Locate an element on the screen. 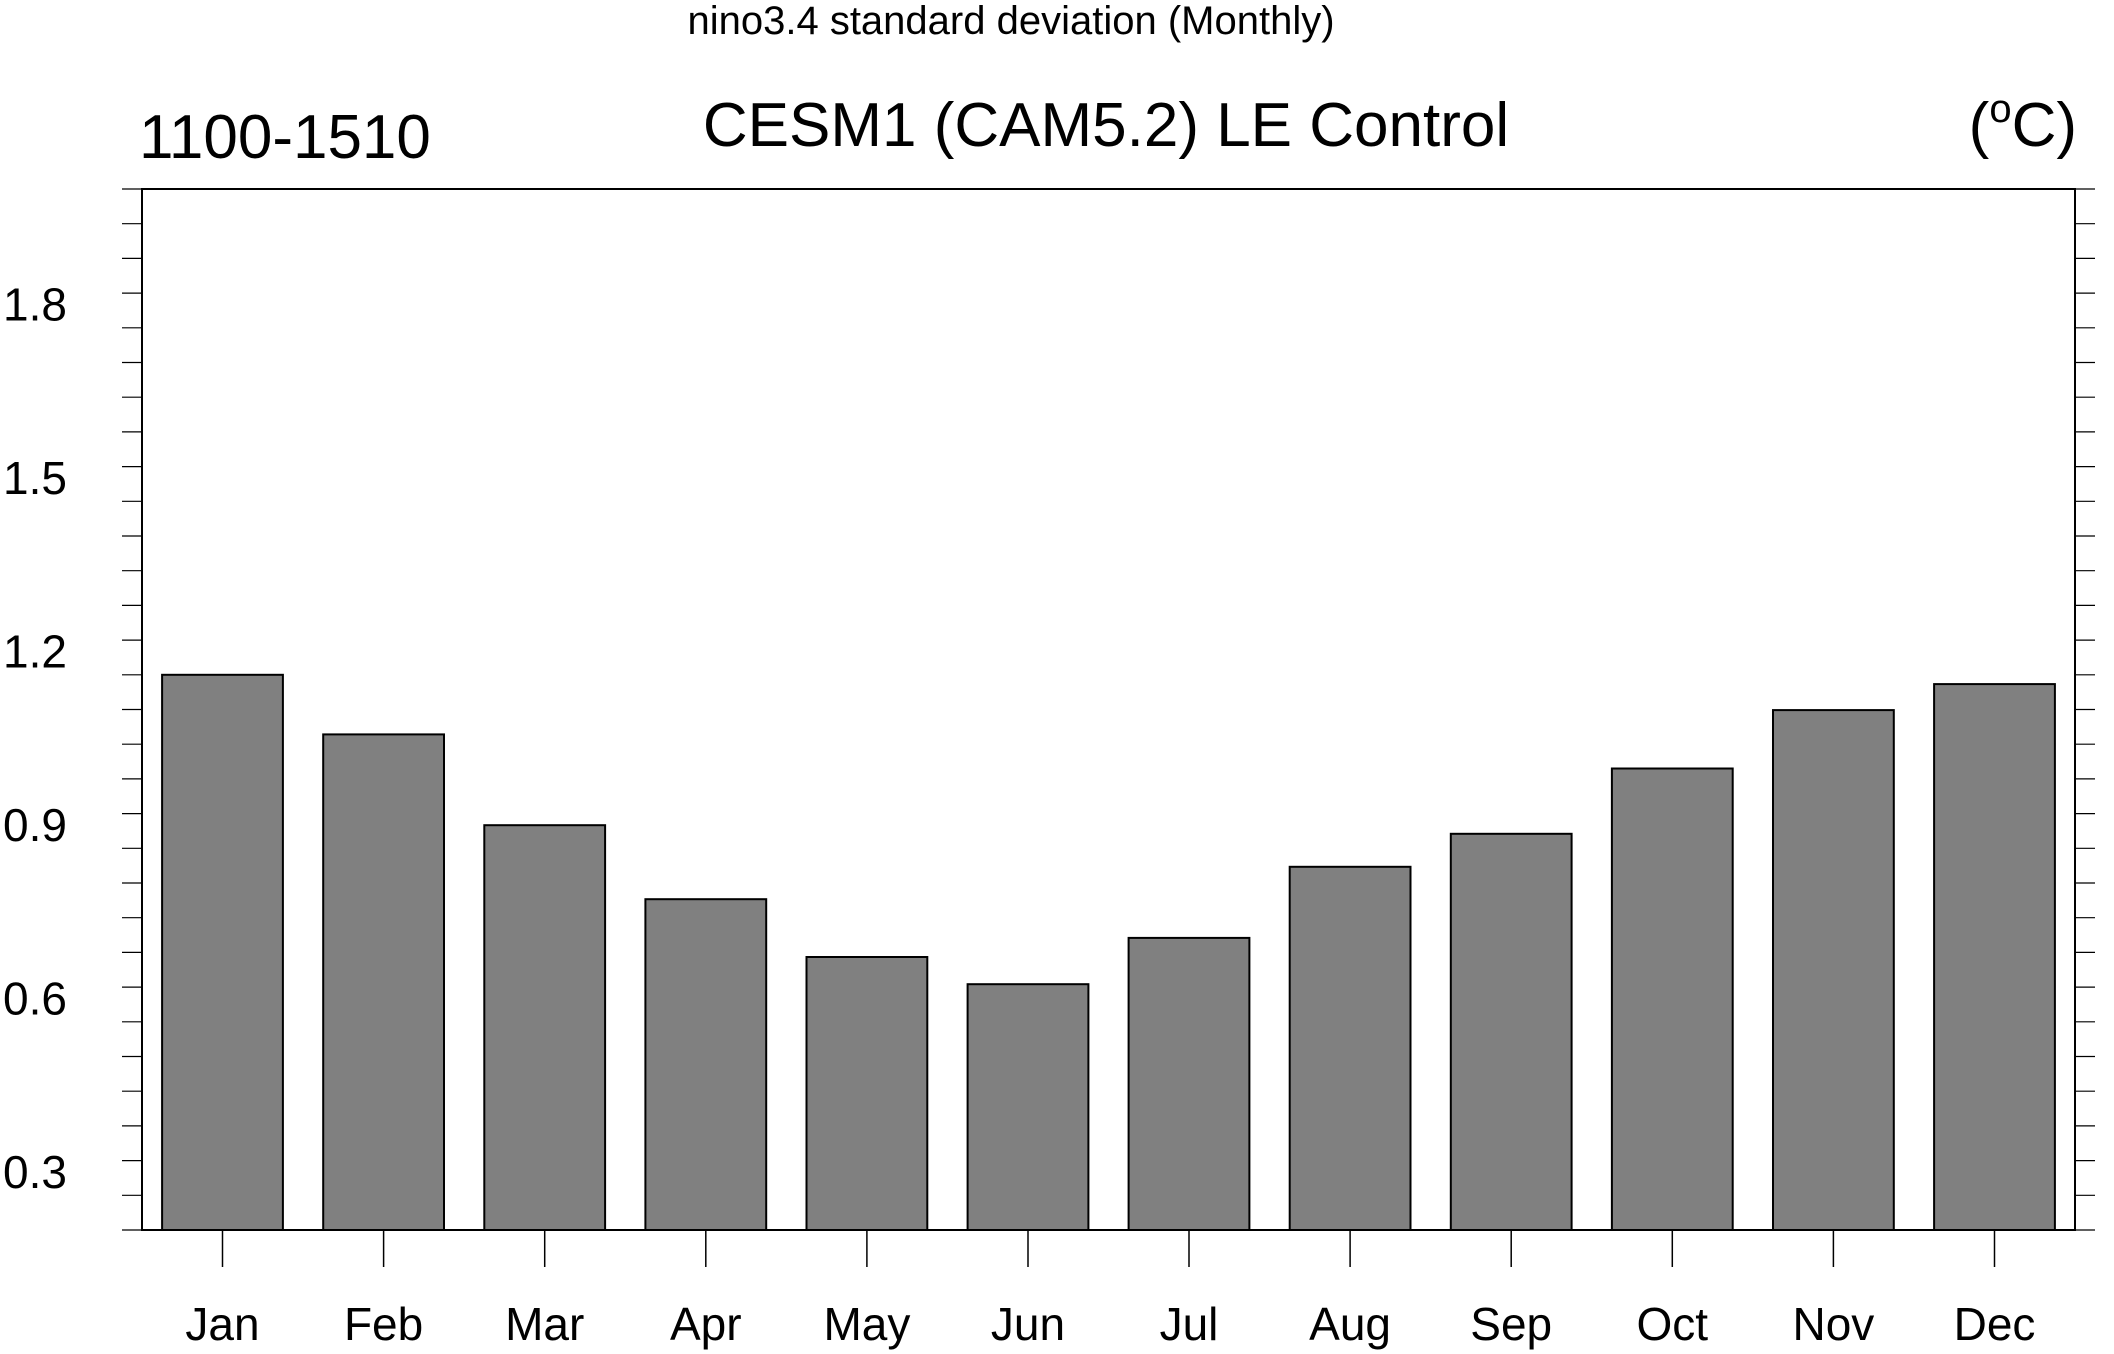  bar-jan is located at coordinates (222, 952).